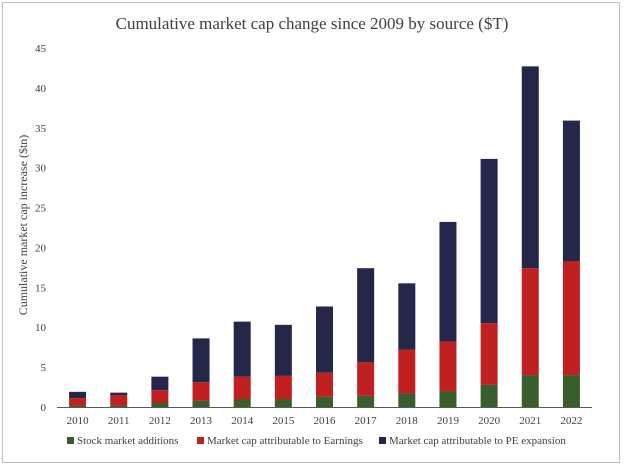  I want to click on y-tick-label: 30, so click(41, 169).